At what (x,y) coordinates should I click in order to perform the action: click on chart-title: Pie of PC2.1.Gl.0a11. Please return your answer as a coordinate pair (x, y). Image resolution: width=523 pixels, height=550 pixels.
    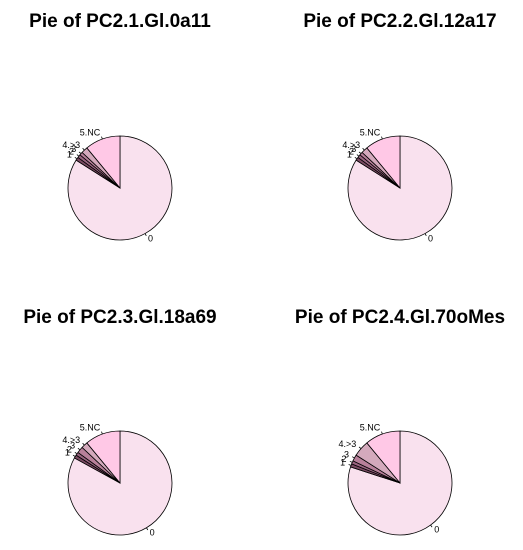
    Looking at the image, I should click on (120, 21).